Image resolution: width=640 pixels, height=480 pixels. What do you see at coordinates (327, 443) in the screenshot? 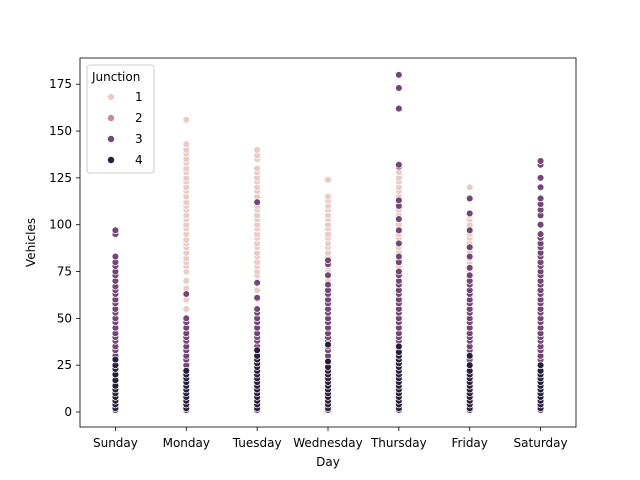
I see `x-tick-label: Wednesday` at bounding box center [327, 443].